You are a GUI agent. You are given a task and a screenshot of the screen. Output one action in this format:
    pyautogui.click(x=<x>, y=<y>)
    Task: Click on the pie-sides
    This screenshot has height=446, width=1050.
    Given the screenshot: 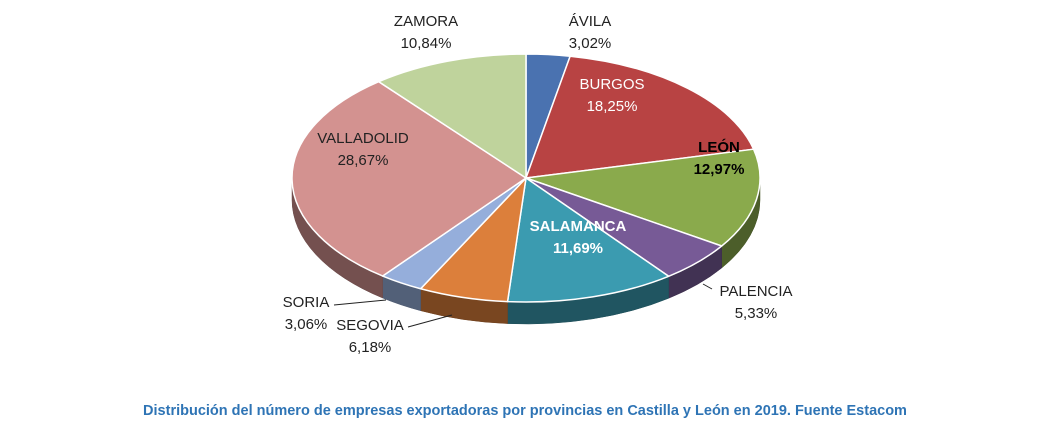 What is the action you would take?
    pyautogui.click(x=526, y=251)
    